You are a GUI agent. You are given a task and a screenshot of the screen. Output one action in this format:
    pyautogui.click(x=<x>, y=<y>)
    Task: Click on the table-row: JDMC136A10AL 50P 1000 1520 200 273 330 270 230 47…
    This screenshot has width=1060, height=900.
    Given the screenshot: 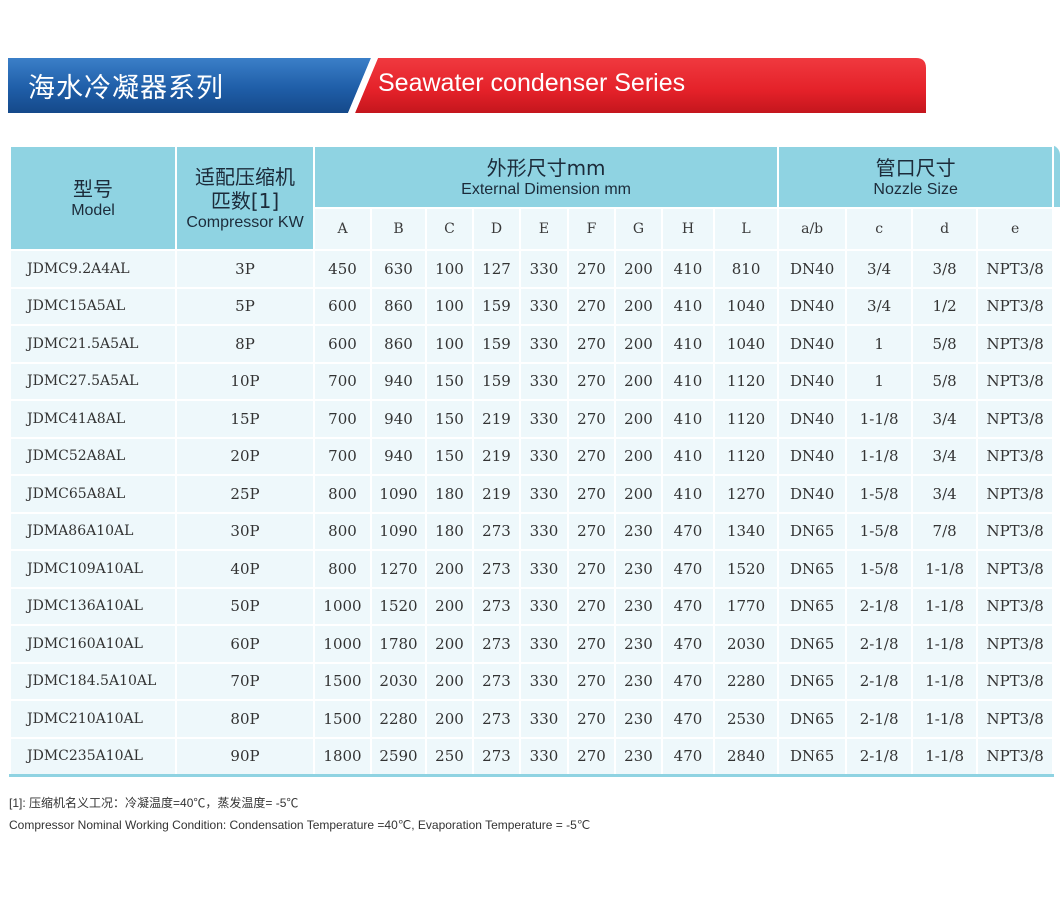 What is the action you would take?
    pyautogui.click(x=531, y=607)
    